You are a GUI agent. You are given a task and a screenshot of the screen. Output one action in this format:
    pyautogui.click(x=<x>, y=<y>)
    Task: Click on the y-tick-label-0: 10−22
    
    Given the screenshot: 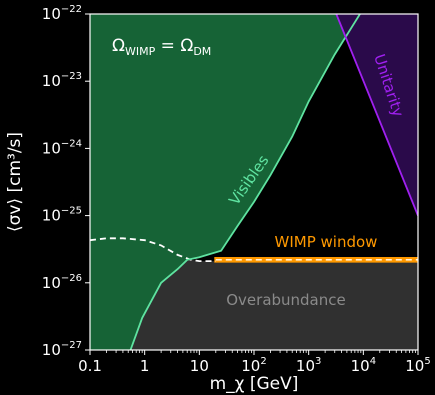 What is the action you would take?
    pyautogui.click(x=62, y=13)
    